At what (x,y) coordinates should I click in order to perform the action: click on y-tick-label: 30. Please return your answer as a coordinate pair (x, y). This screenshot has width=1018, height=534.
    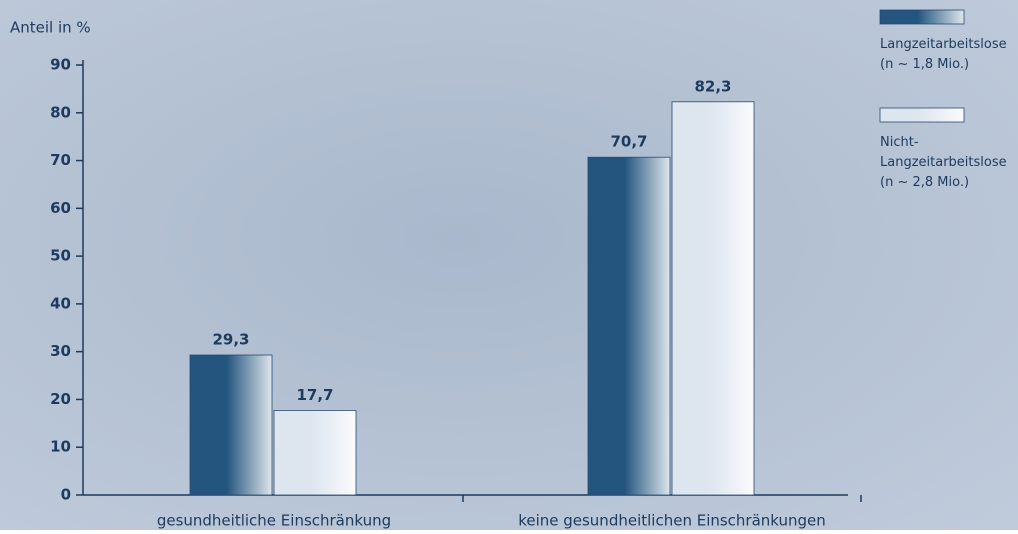
    Looking at the image, I should click on (60, 351).